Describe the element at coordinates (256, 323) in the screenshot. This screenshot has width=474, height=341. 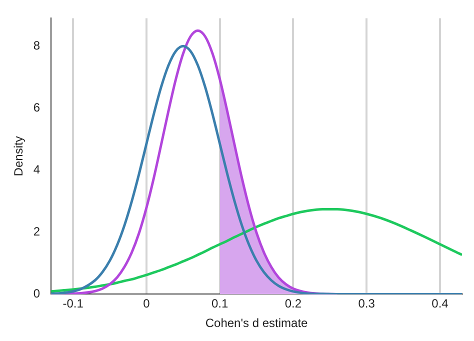
I see `x-axis-title: Cohen's d estimate` at that location.